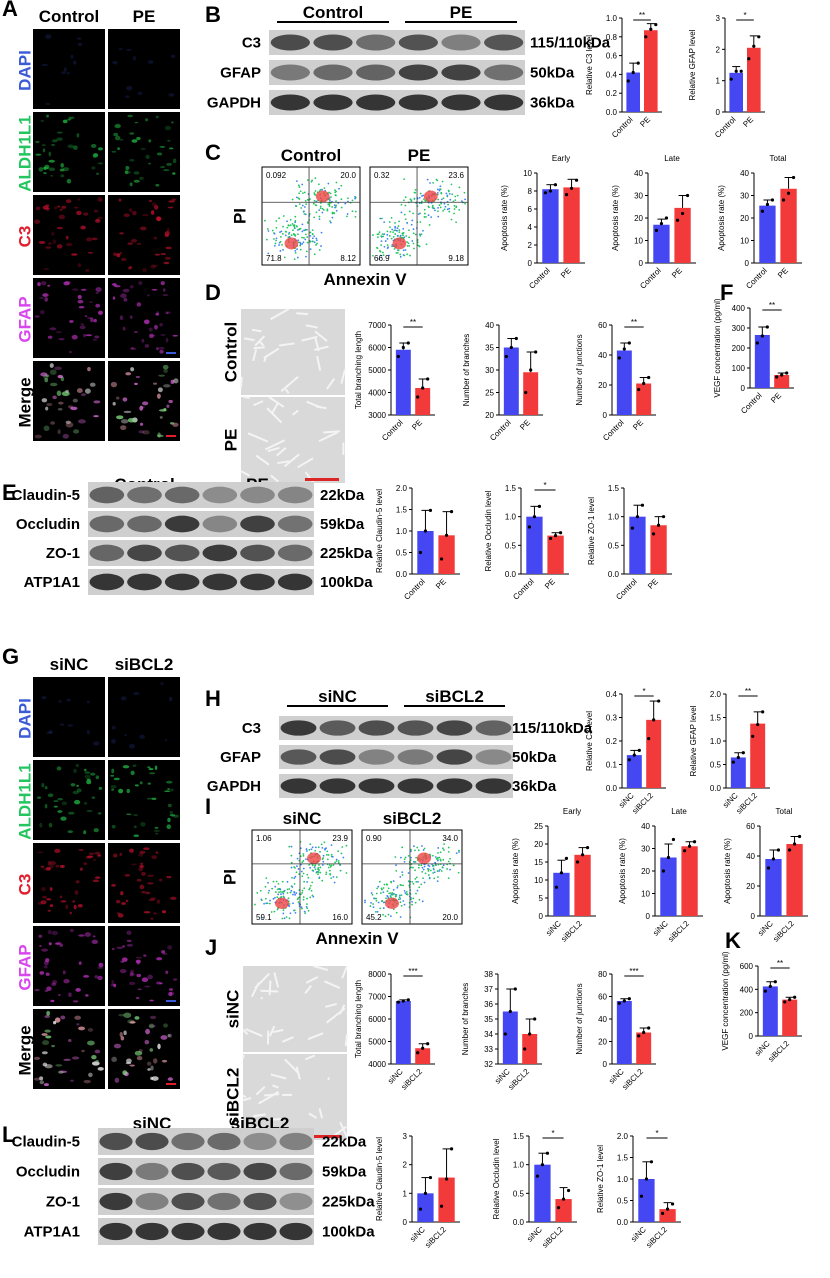 The image size is (830, 1278). Describe the element at coordinates (337, 696) in the screenshot. I see `group-label-h-1: siNC` at that location.